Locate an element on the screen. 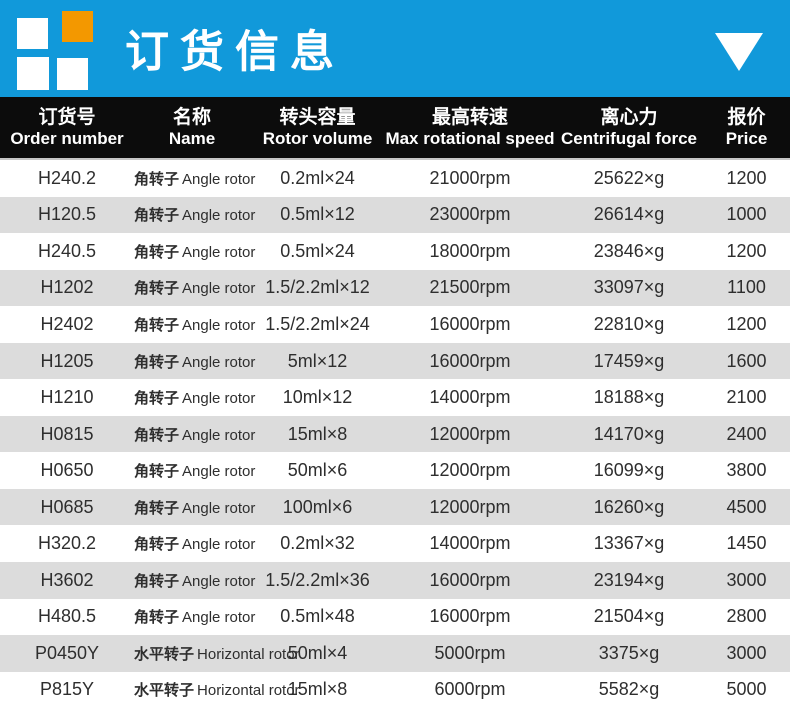  price-cell: 2800 is located at coordinates (746, 616).